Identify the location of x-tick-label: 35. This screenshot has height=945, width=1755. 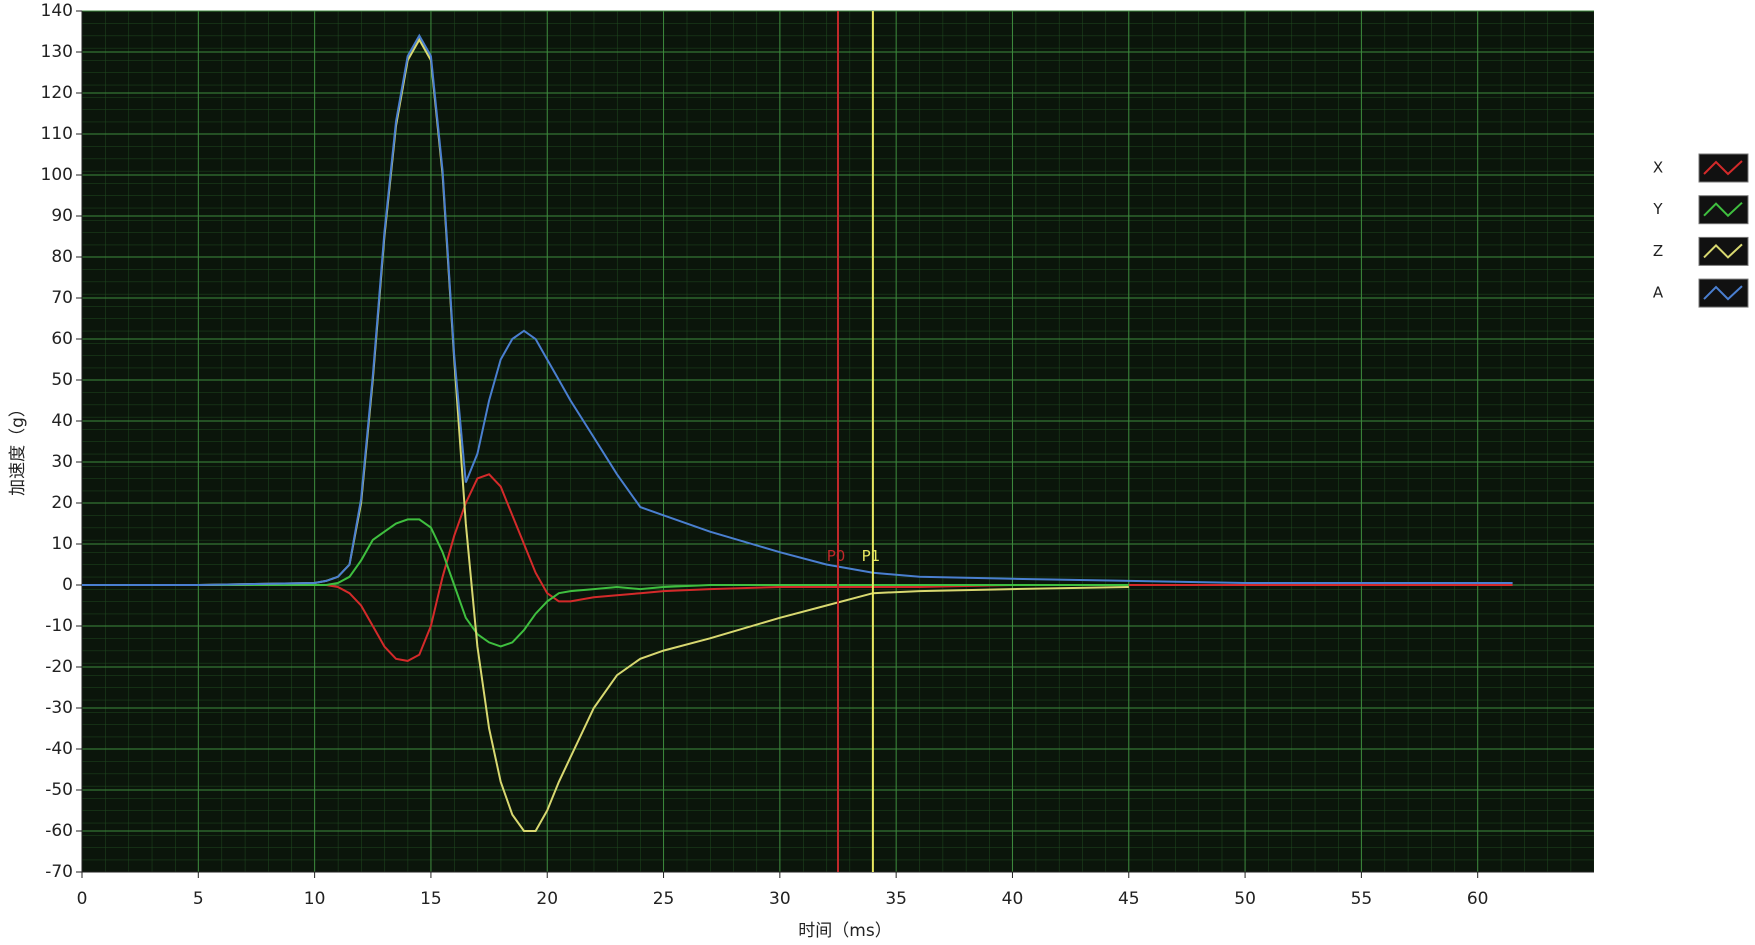
(896, 899).